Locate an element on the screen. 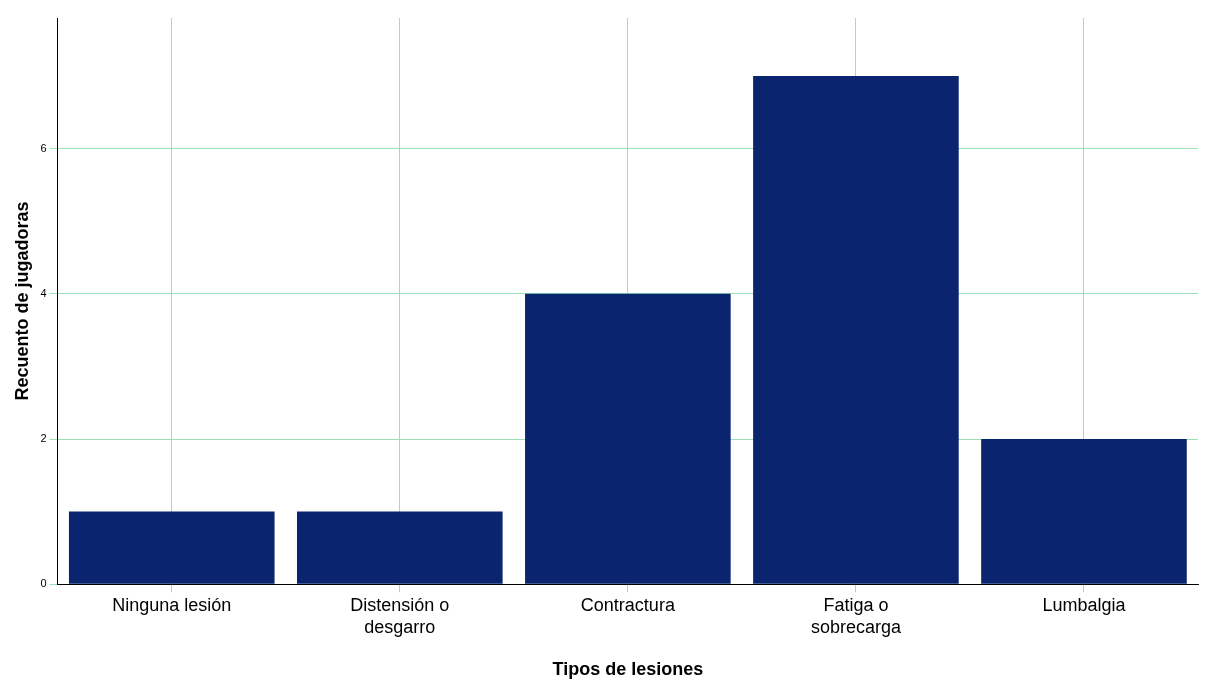 The width and height of the screenshot is (1216, 693). x-axis-title: Tipos de lesiones is located at coordinates (628, 669).